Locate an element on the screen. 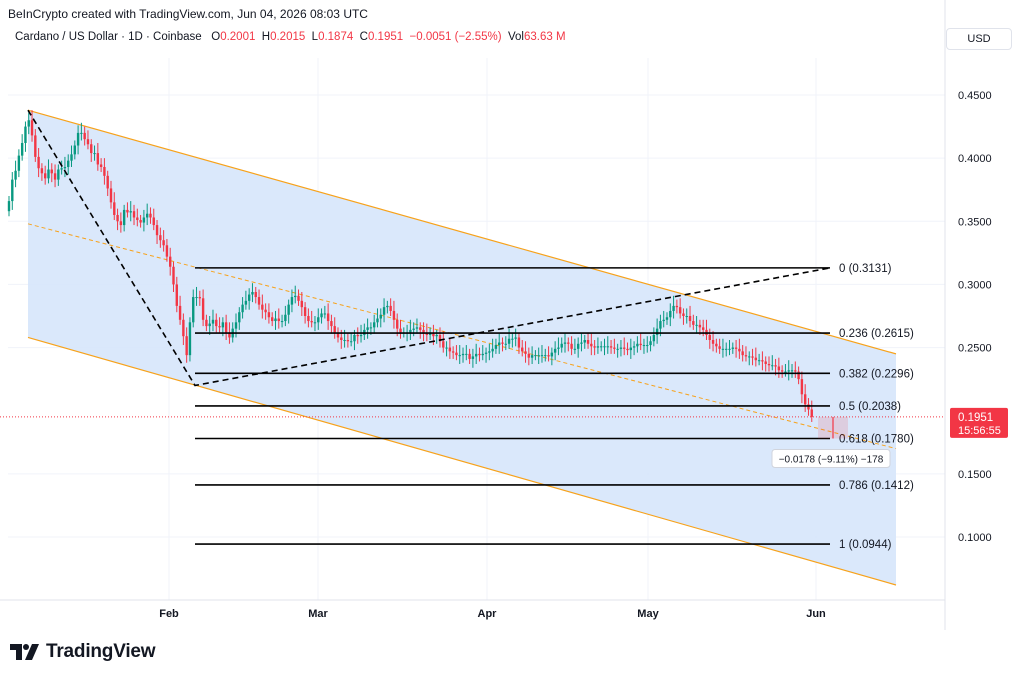 The width and height of the screenshot is (1024, 679). high-label: H is located at coordinates (266, 37).